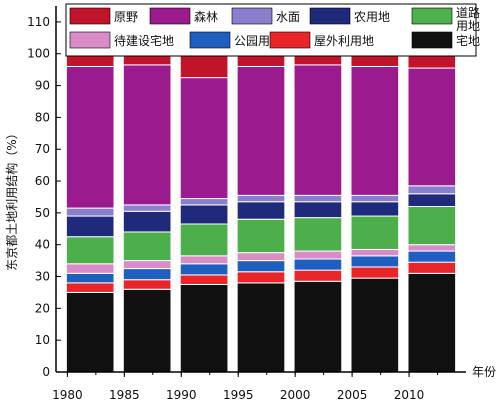 The image size is (501, 403). Describe the element at coordinates (42, 340) in the screenshot. I see `y-tick-label-10: 10` at that location.